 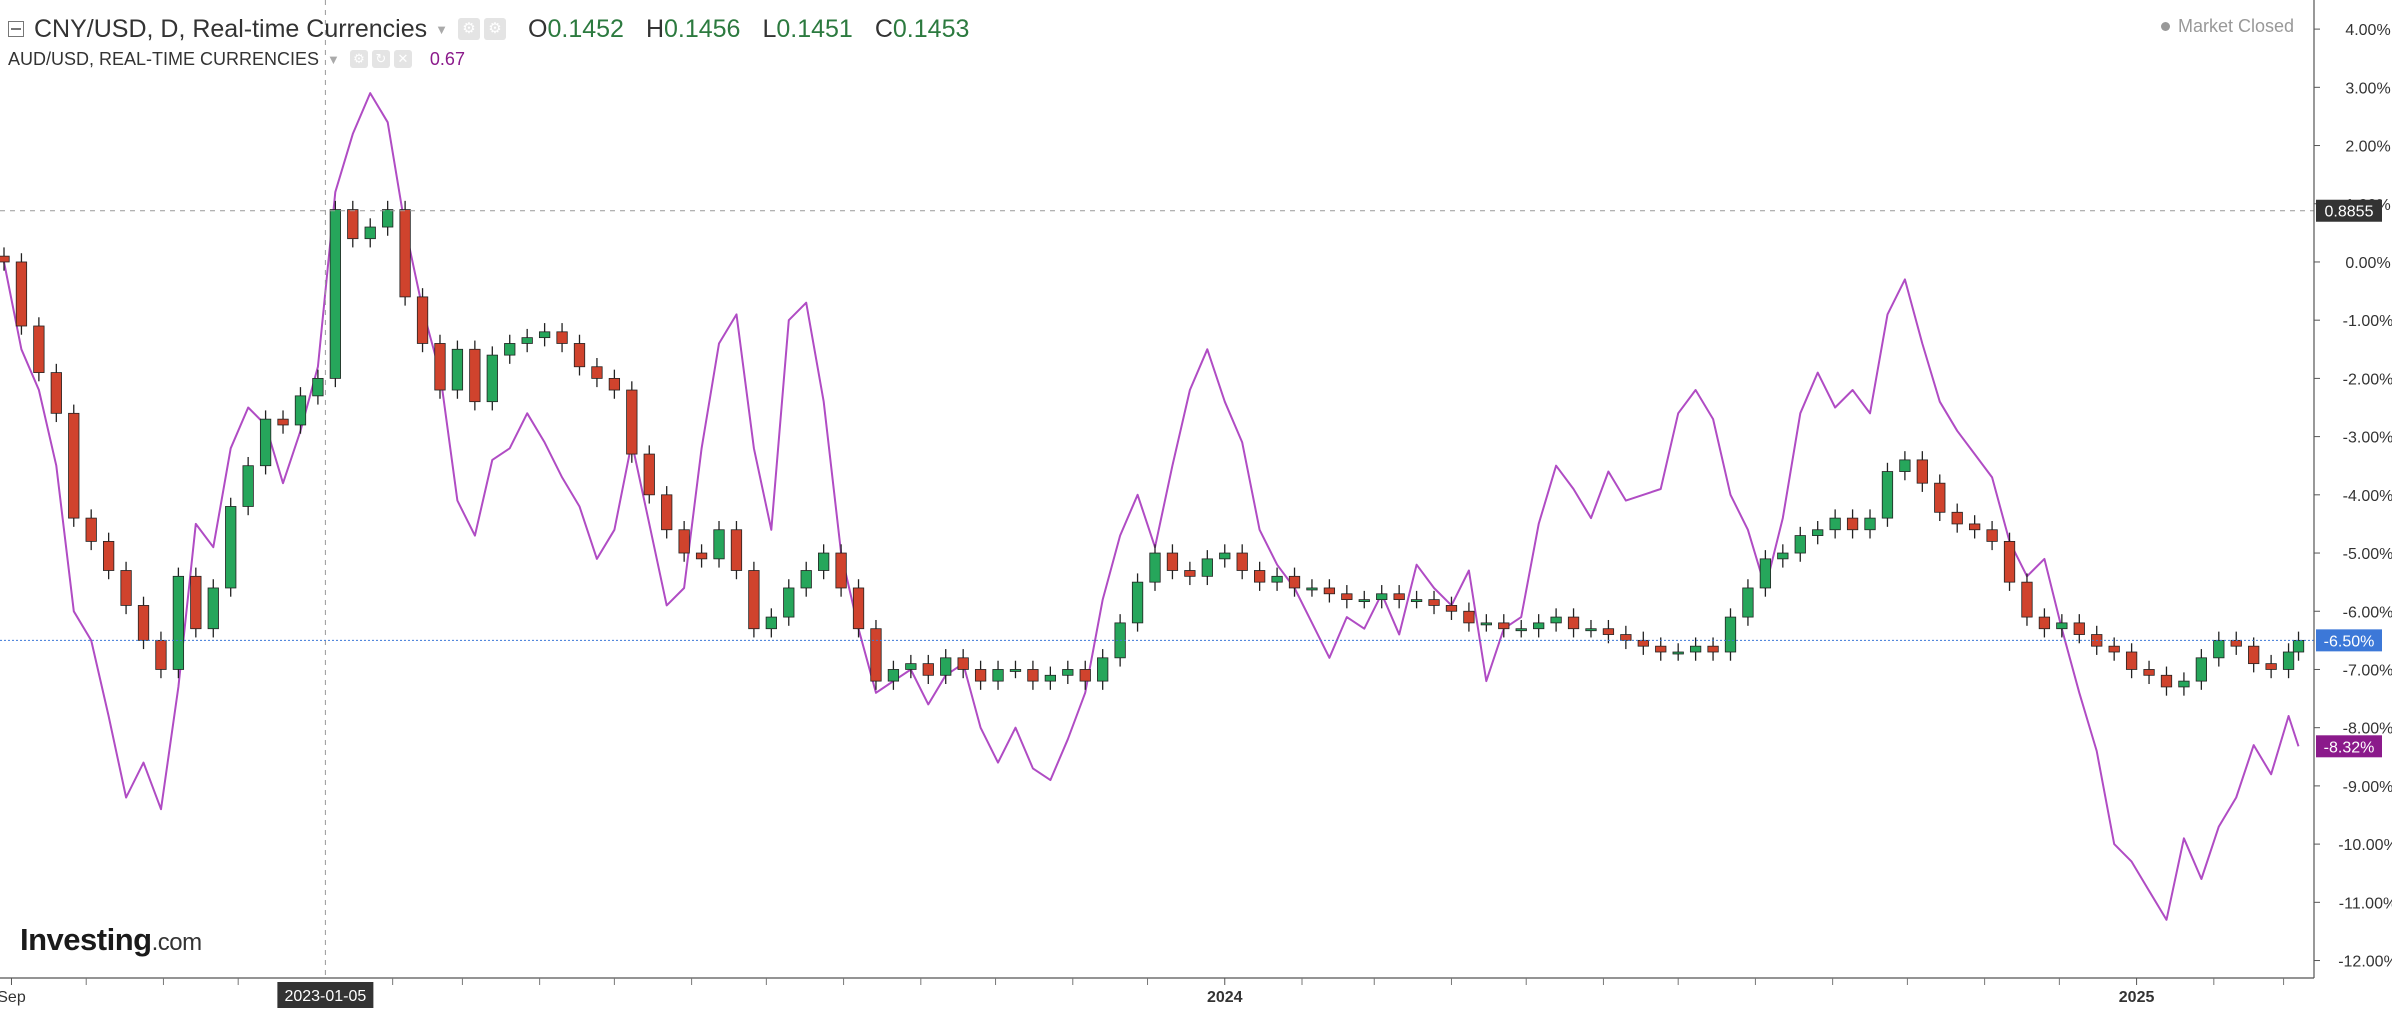 I want to click on y-tick-label: -6.00%, so click(x=2367, y=612).